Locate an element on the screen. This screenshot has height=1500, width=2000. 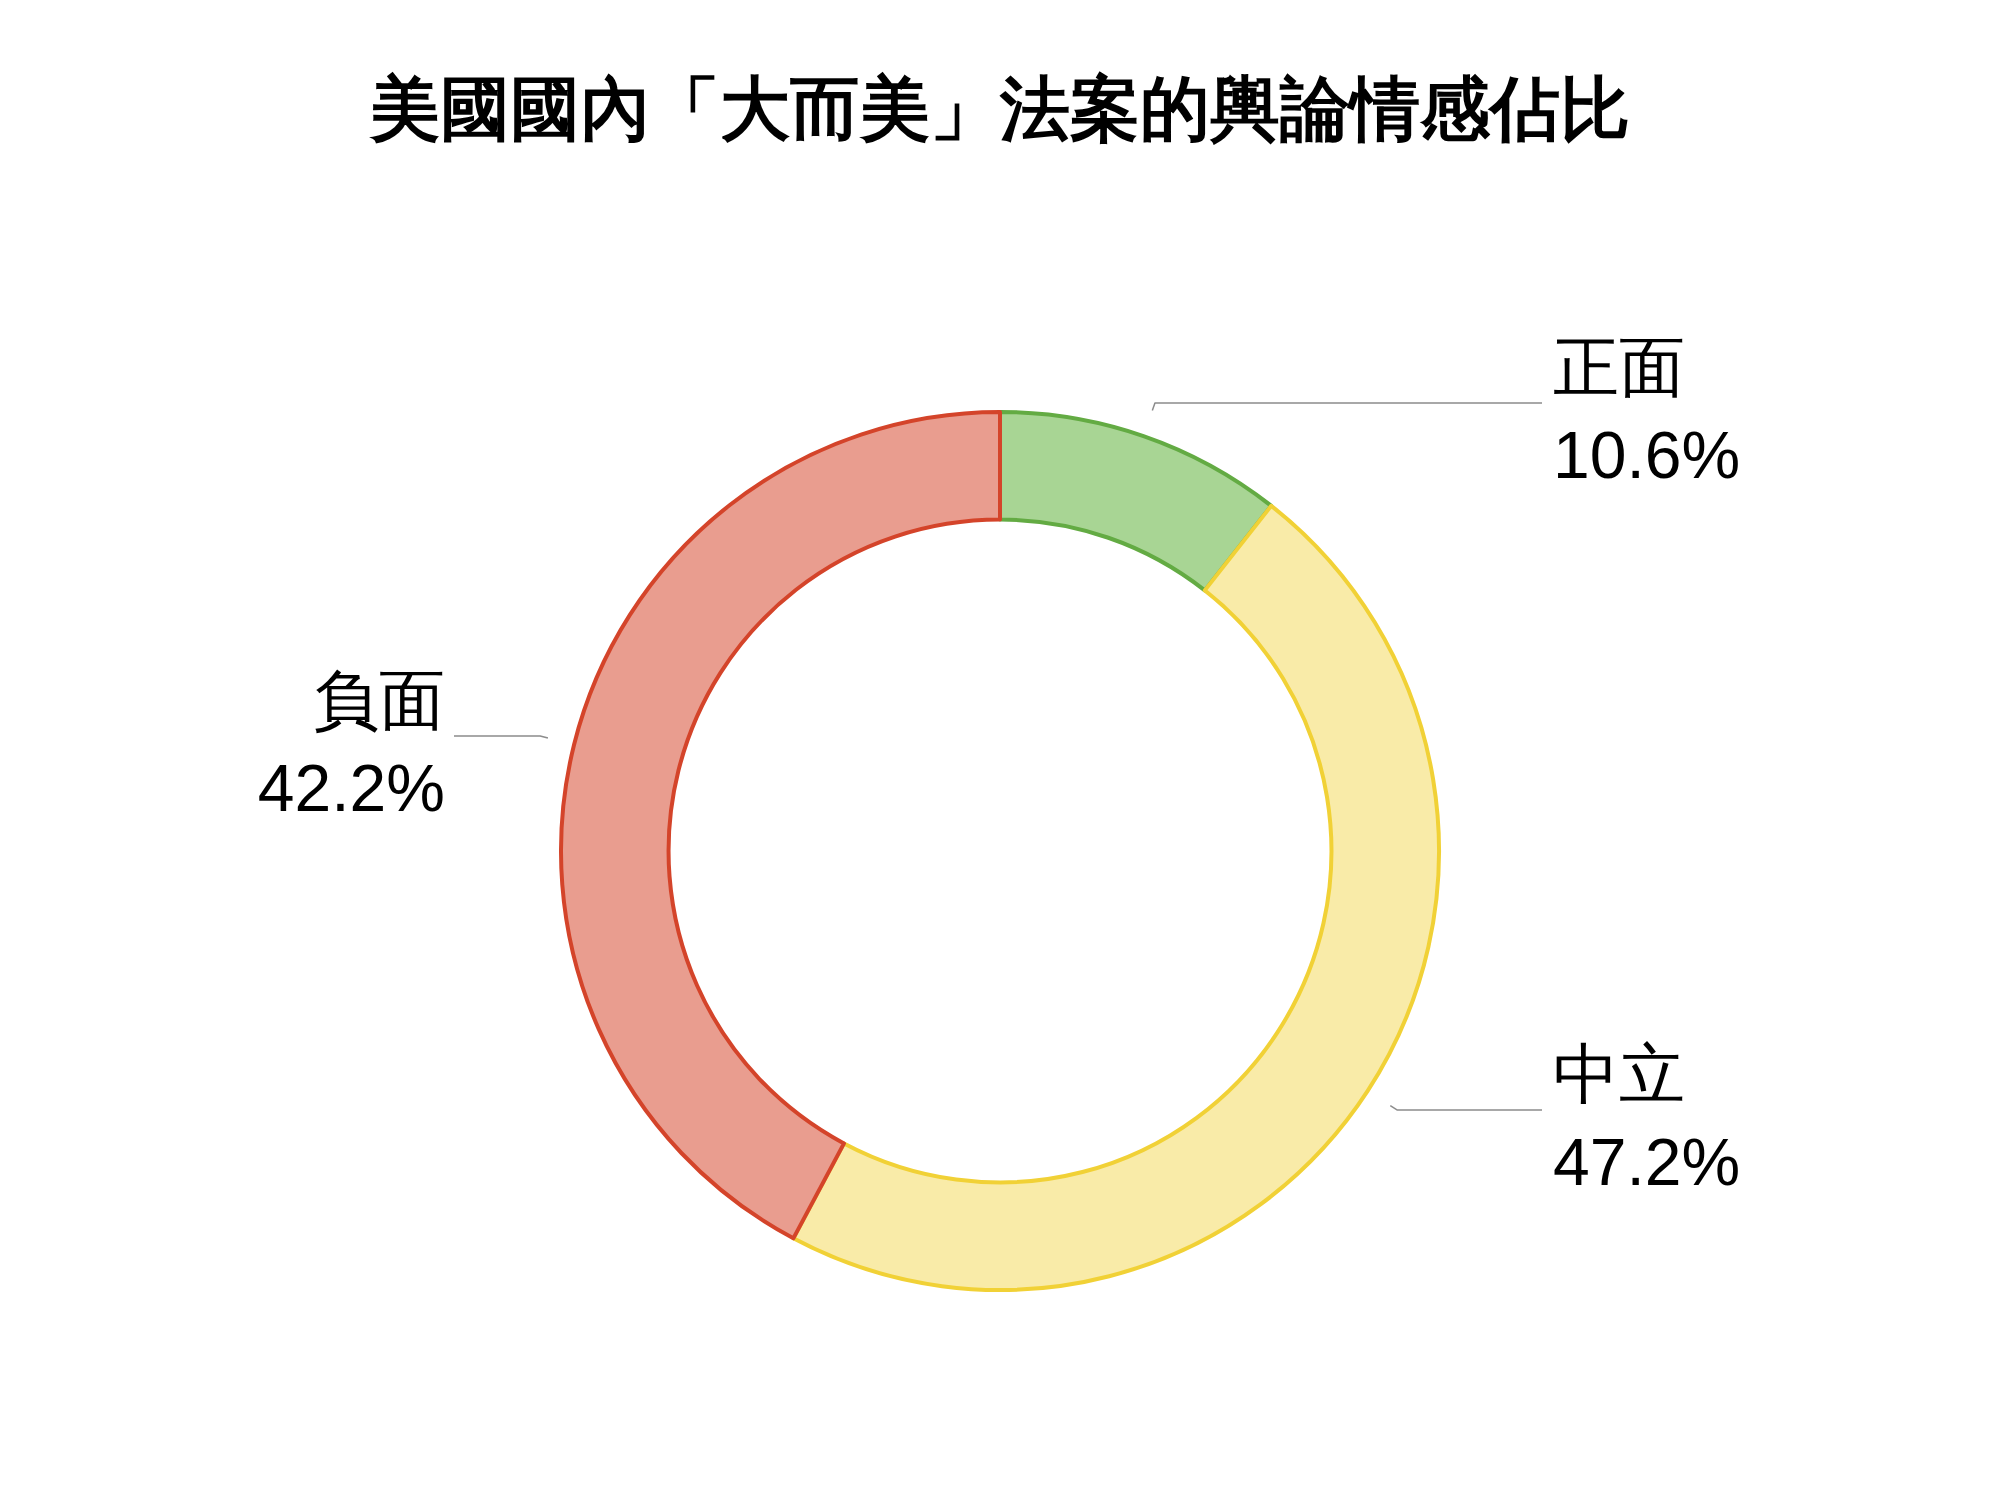
slice-label: 正面 is located at coordinates (1619, 367).